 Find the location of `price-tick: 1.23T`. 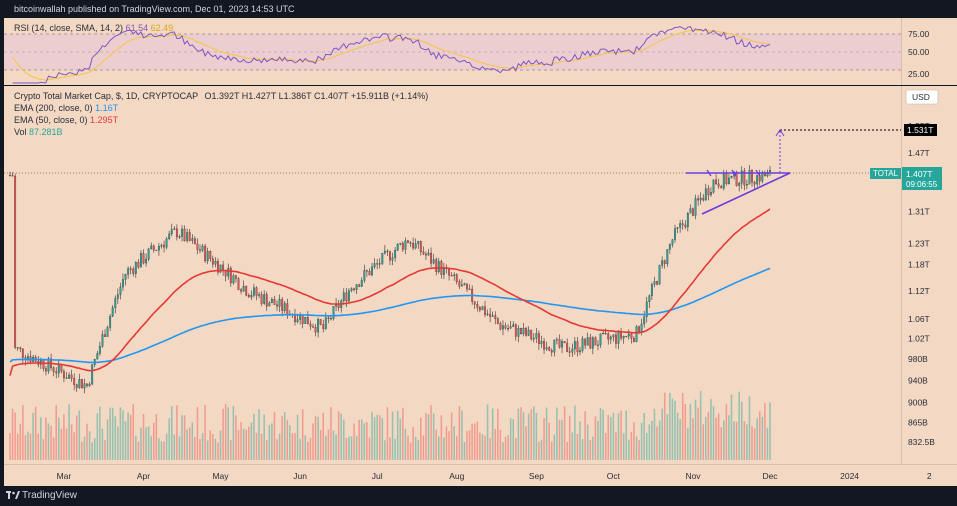

price-tick: 1.23T is located at coordinates (919, 244).